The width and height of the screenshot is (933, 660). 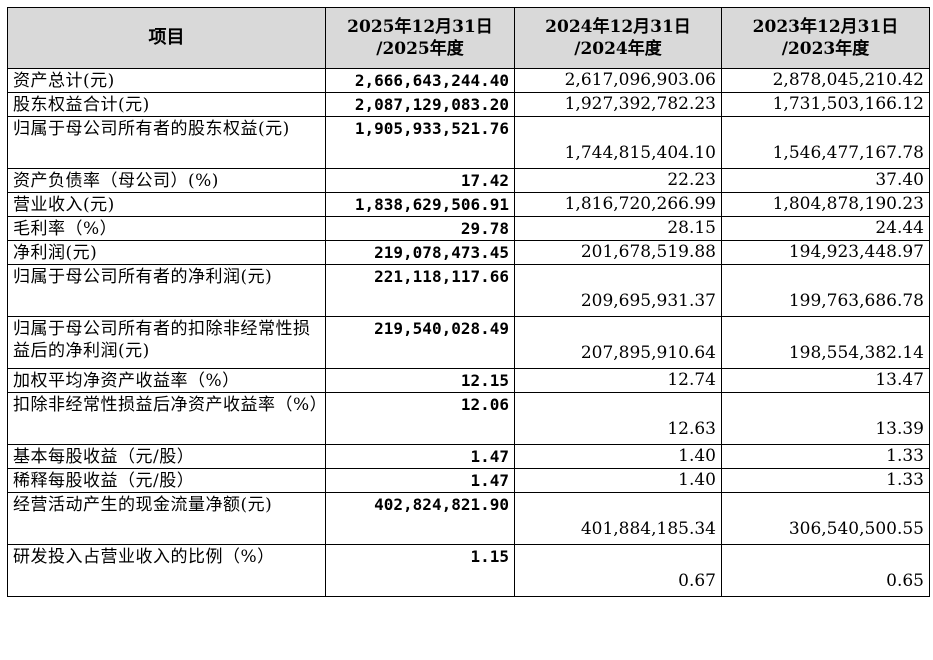 What do you see at coordinates (825, 27) in the screenshot?
I see `header-2023-date: 2023年12月31日` at bounding box center [825, 27].